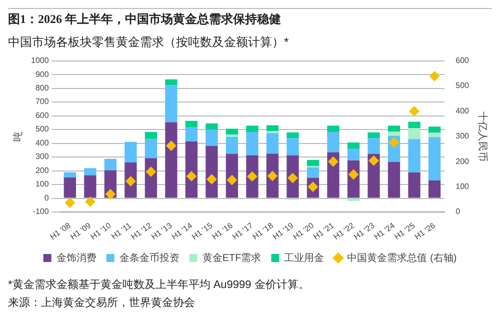 This screenshot has width=500, height=317. I want to click on y2-axis-title: 十亿人民币, so click(482, 136).